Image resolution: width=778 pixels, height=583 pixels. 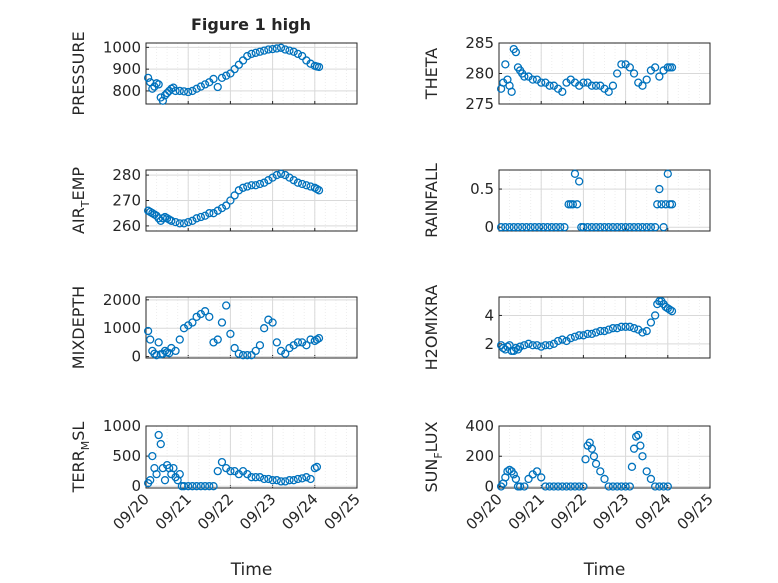 What do you see at coordinates (122, 426) in the screenshot?
I see `y-tick-label: 1000` at bounding box center [122, 426].